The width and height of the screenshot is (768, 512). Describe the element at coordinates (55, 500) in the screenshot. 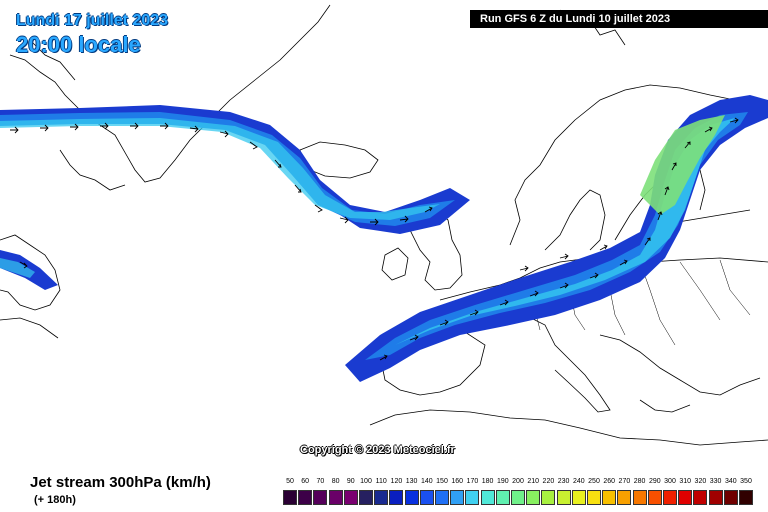

I see `lead-time-label: (+ 180h)` at that location.